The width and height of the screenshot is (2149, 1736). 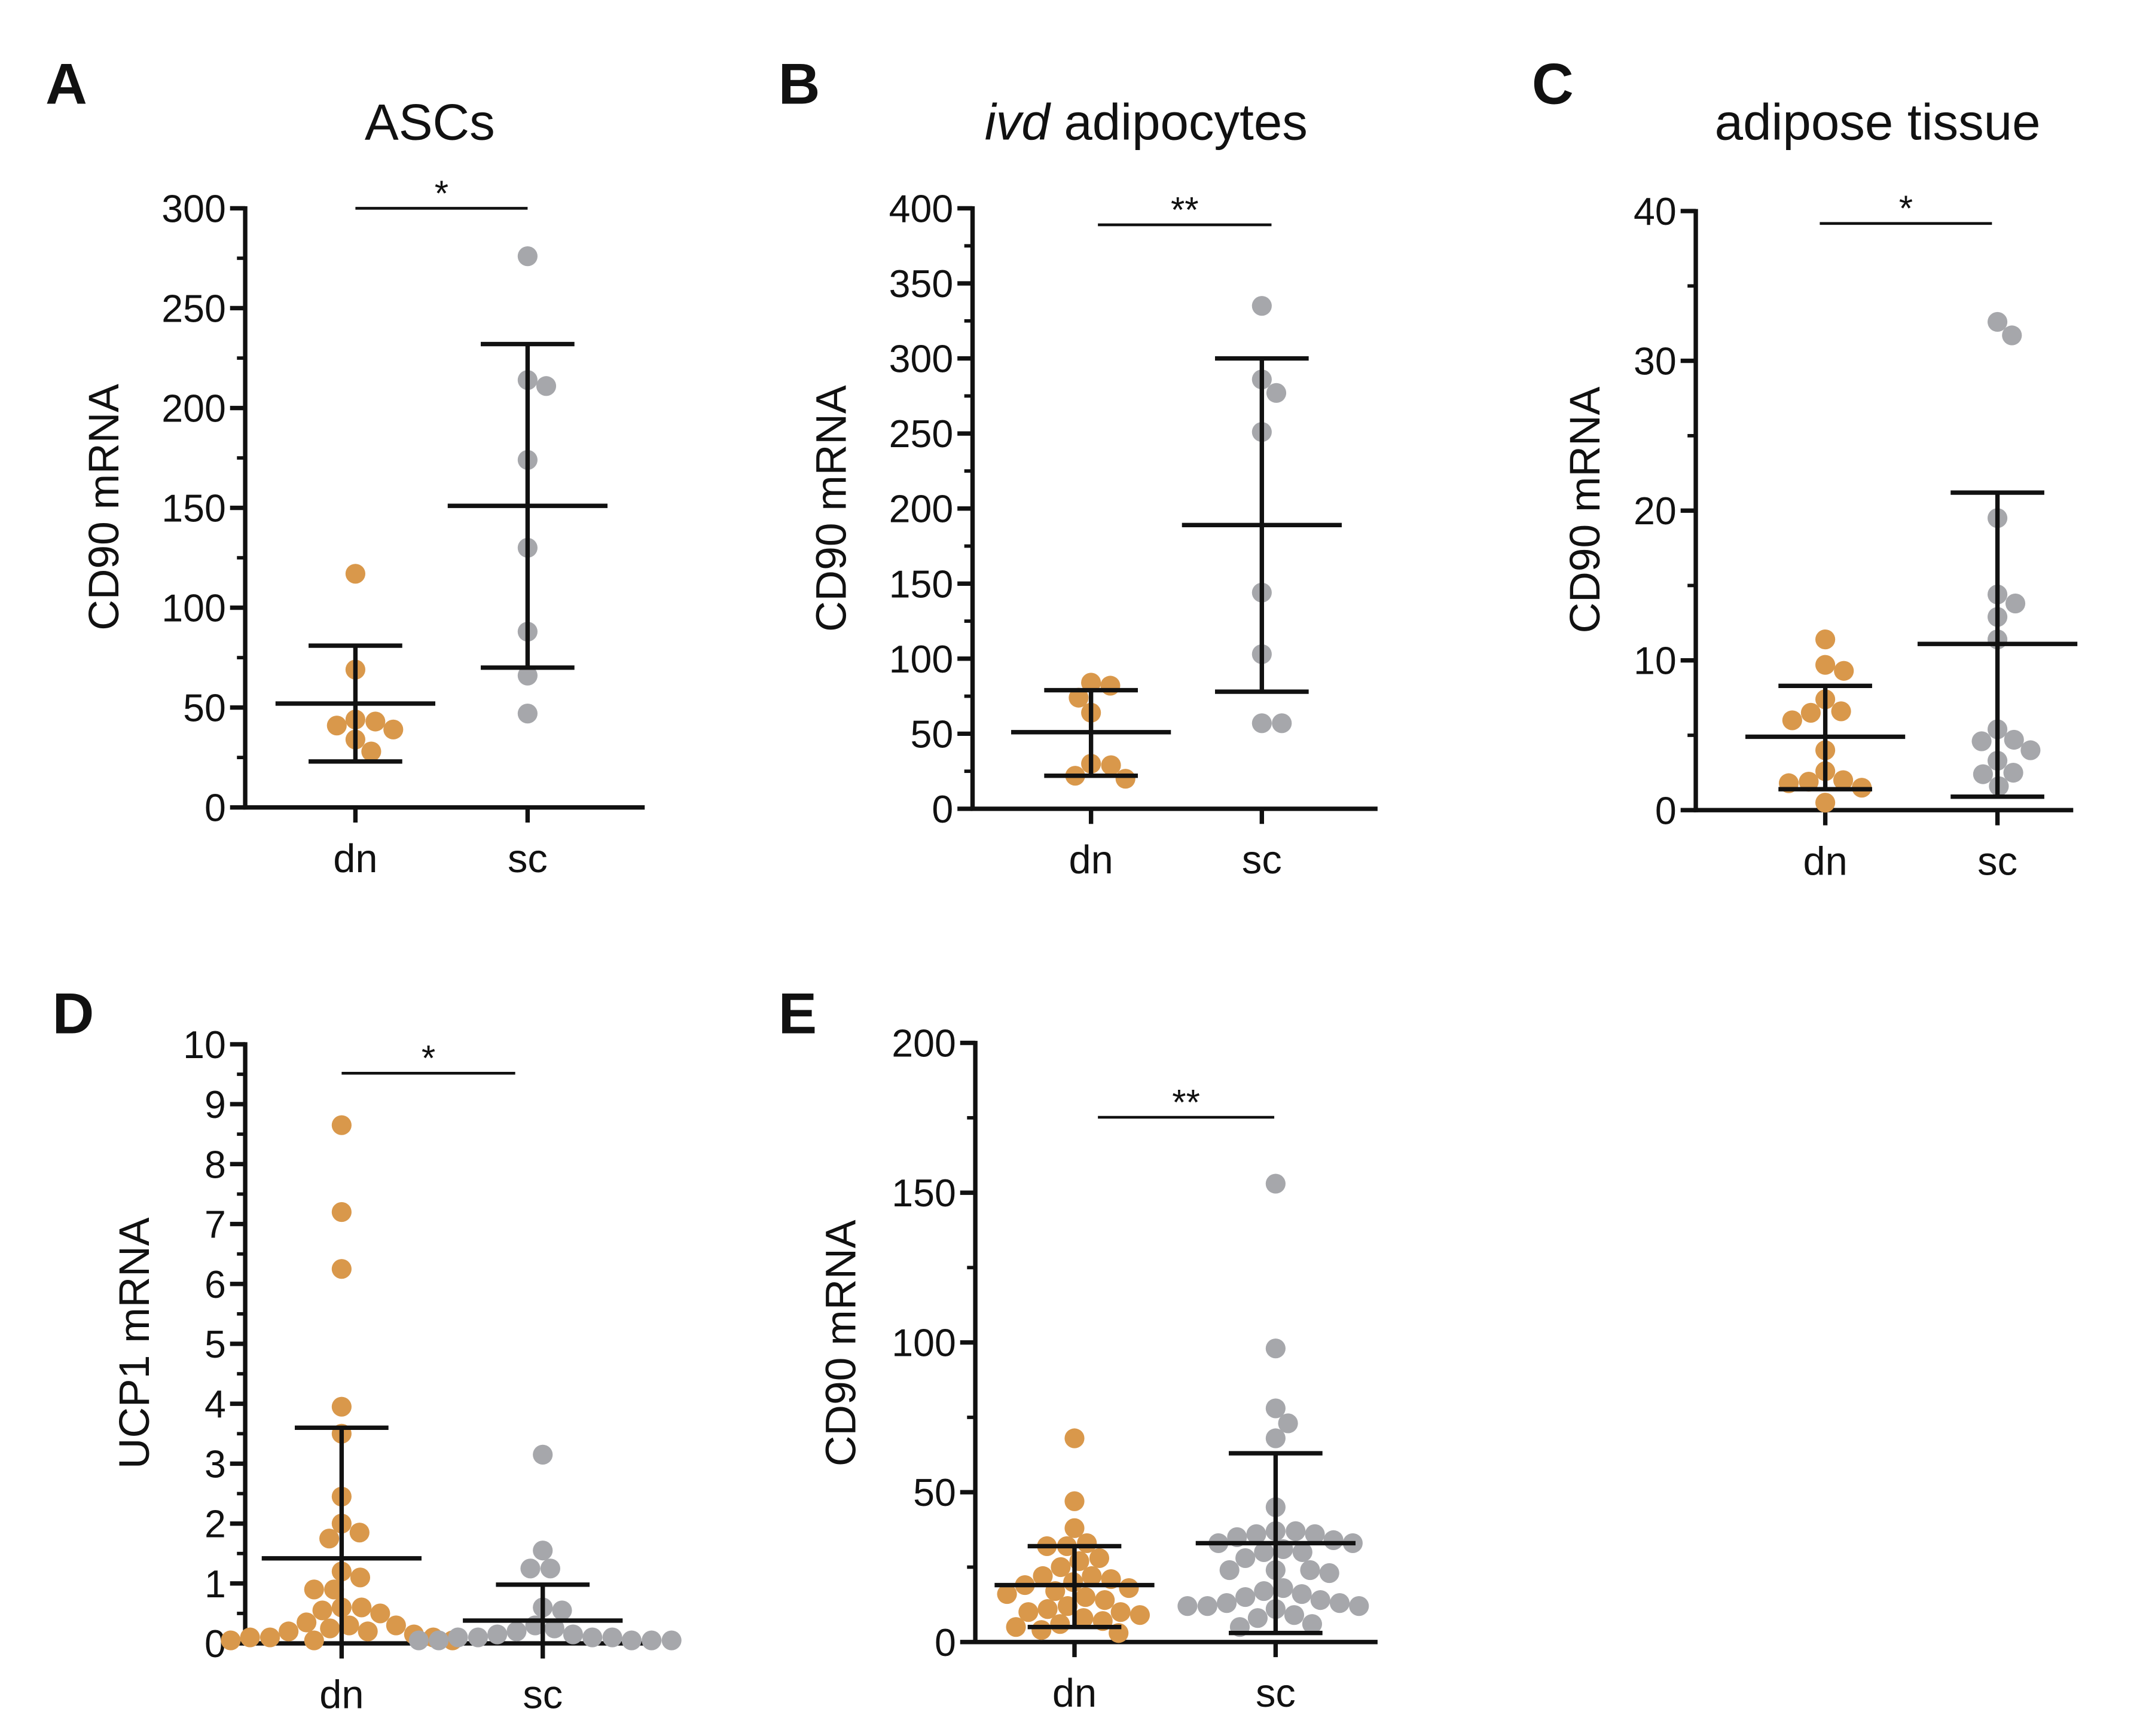 I want to click on y-tick-label: 1, so click(x=215, y=1584).